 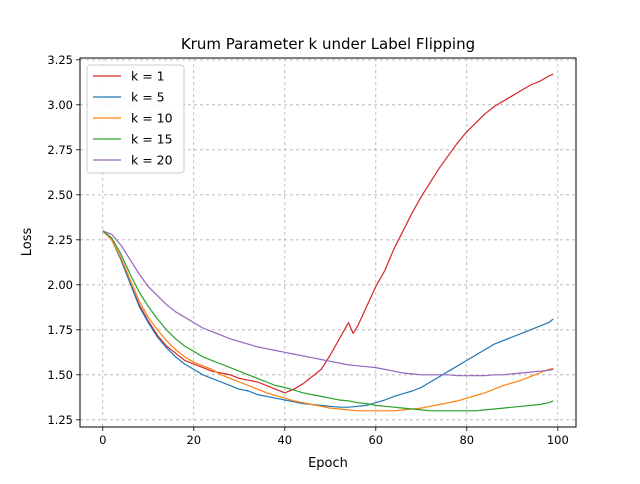 I want to click on x-tick-label: 40, so click(x=284, y=440).